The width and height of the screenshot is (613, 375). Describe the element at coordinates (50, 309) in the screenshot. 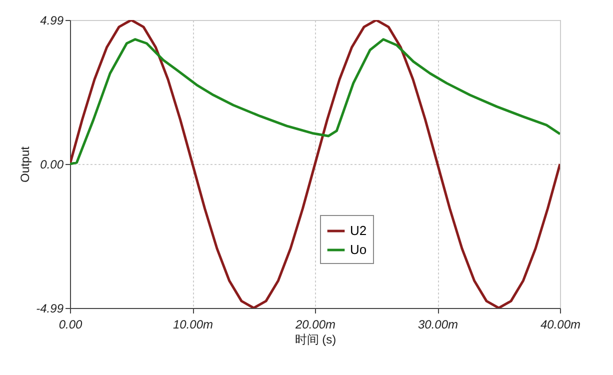

I see `y-tick-label: -4.99` at that location.